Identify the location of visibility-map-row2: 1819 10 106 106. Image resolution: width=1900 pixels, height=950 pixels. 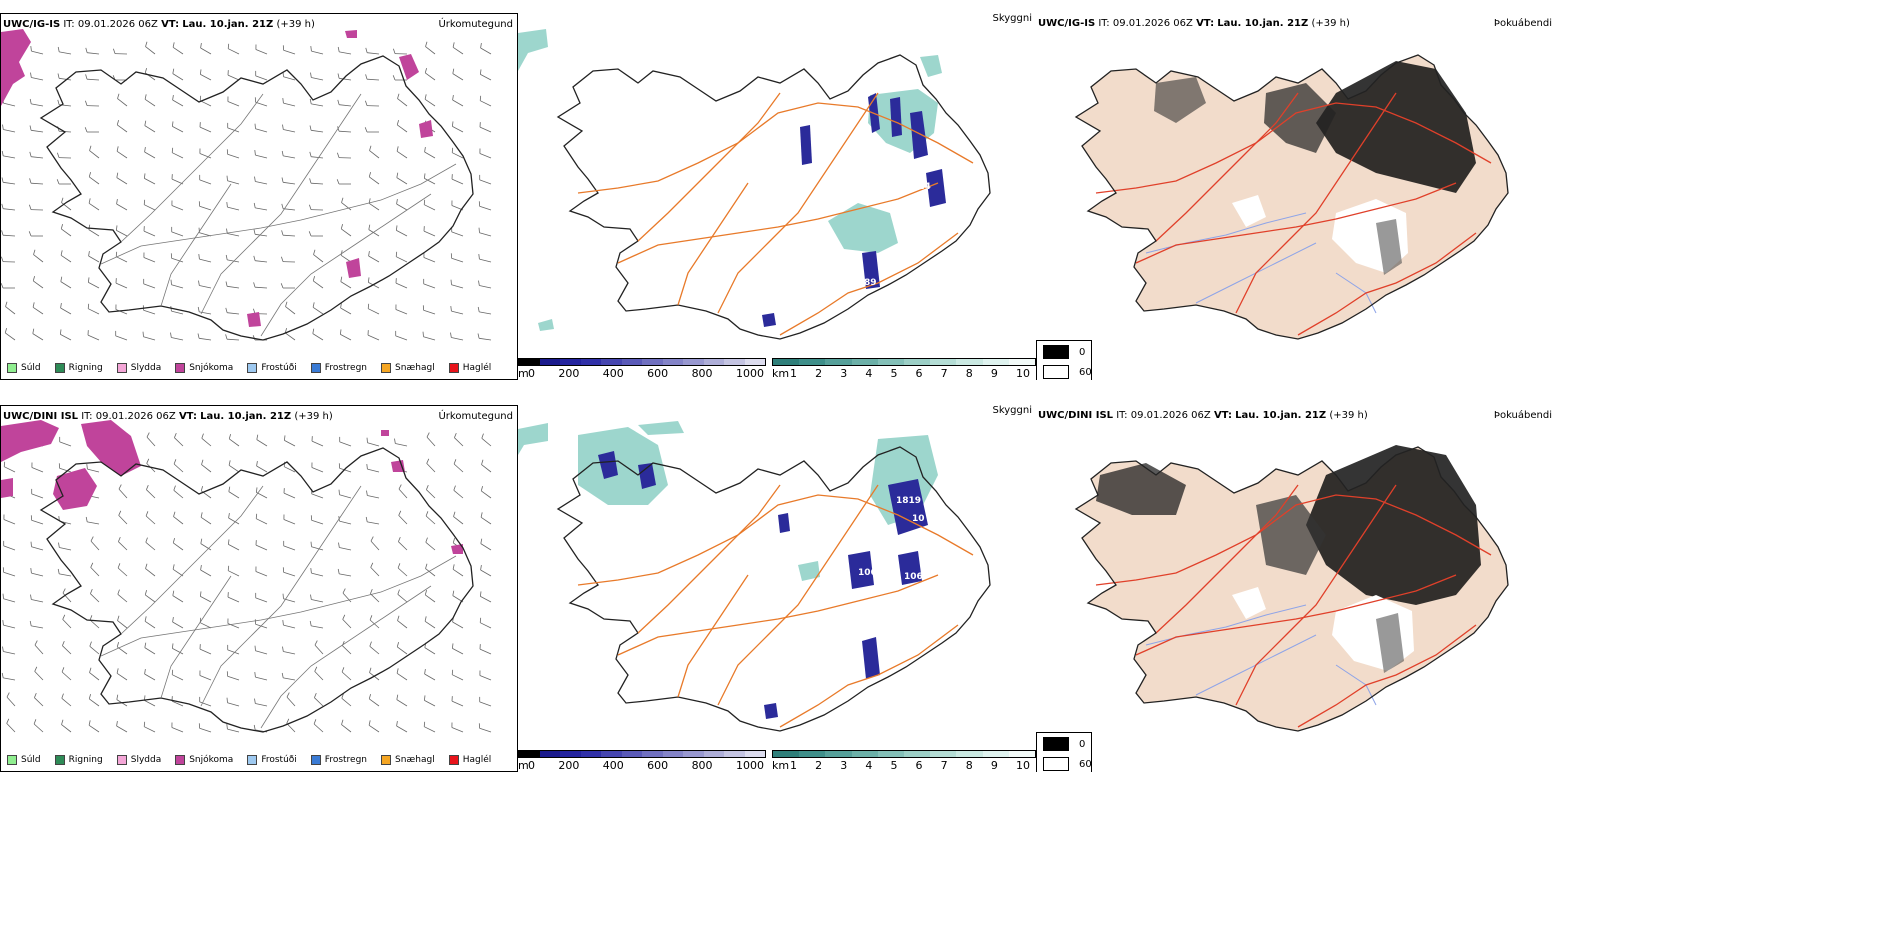
(754, 576).